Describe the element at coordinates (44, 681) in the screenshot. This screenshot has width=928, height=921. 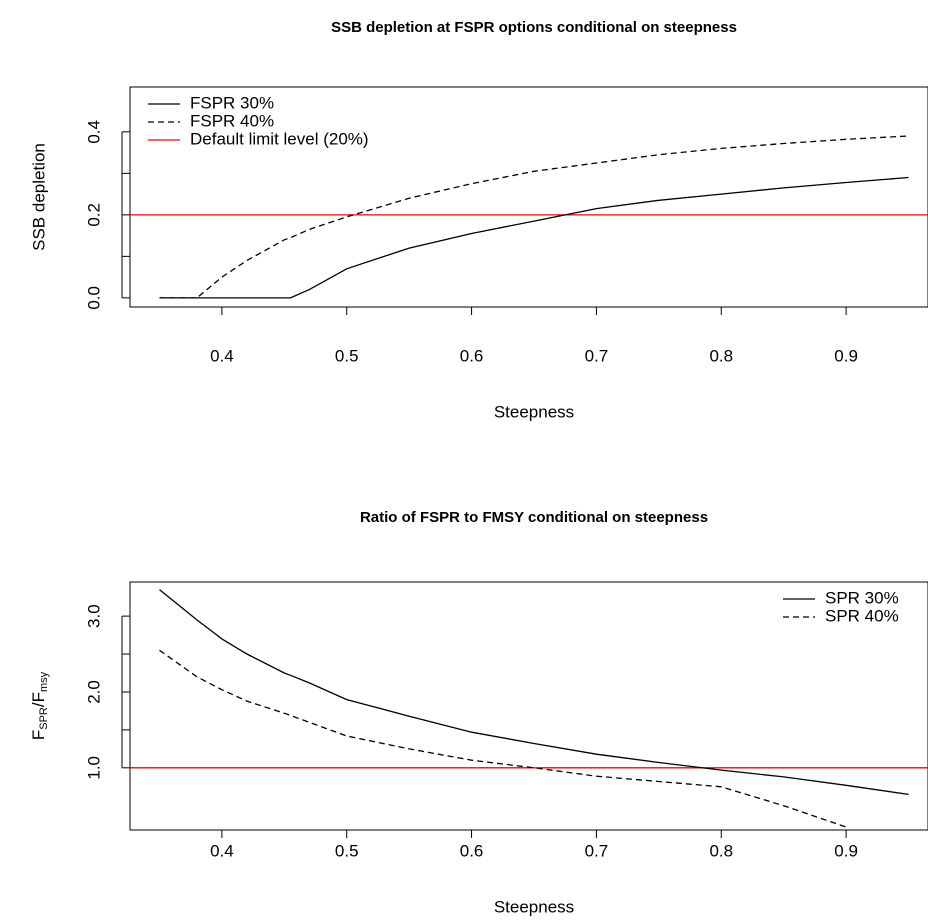
I see `y-axis-label-part: msy` at that location.